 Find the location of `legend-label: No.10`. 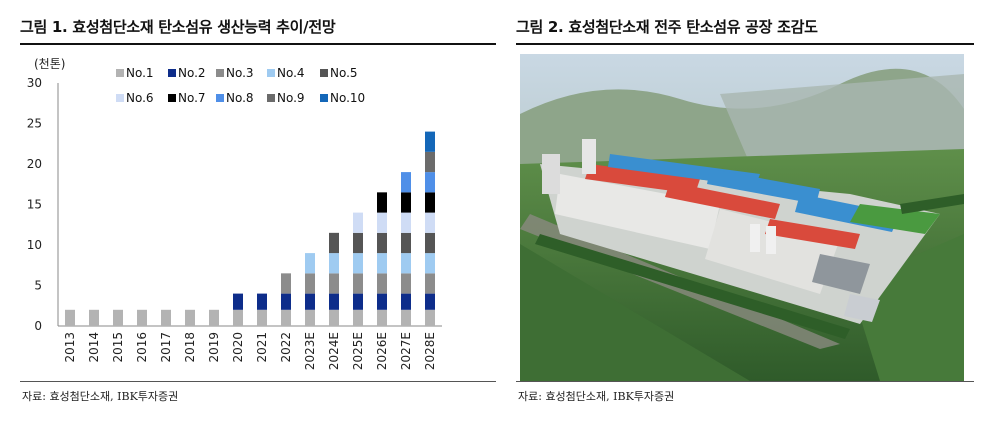

legend-label: No.10 is located at coordinates (347, 98).